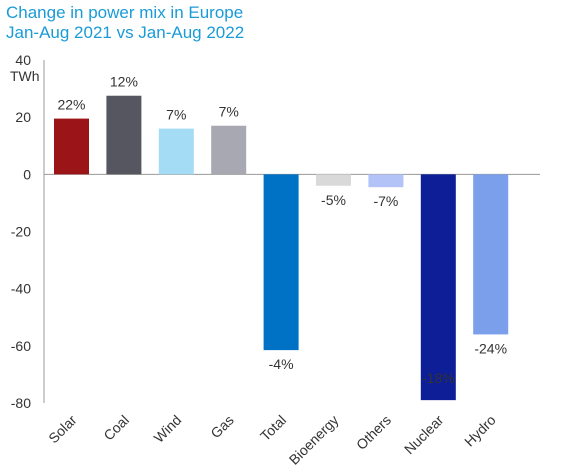 The height and width of the screenshot is (471, 588). Describe the element at coordinates (23, 60) in the screenshot. I see `y-tick-label: 40` at that location.